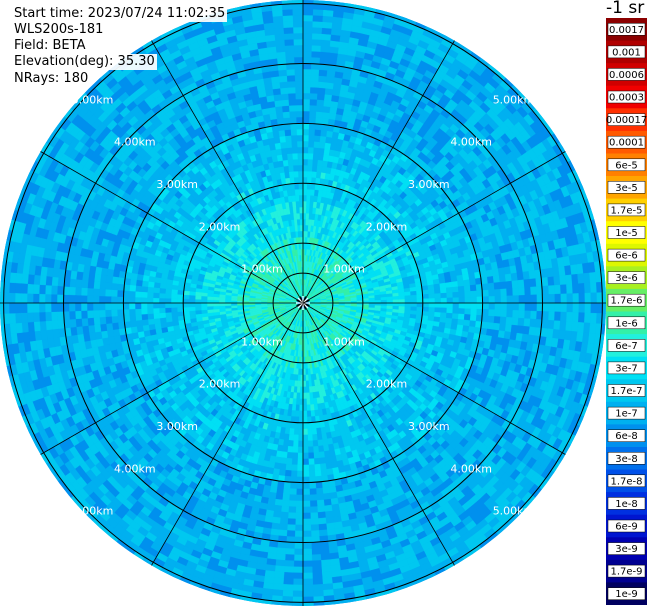 The image size is (647, 607). I want to click on nrays-label: NRays: 180, so click(51, 79).